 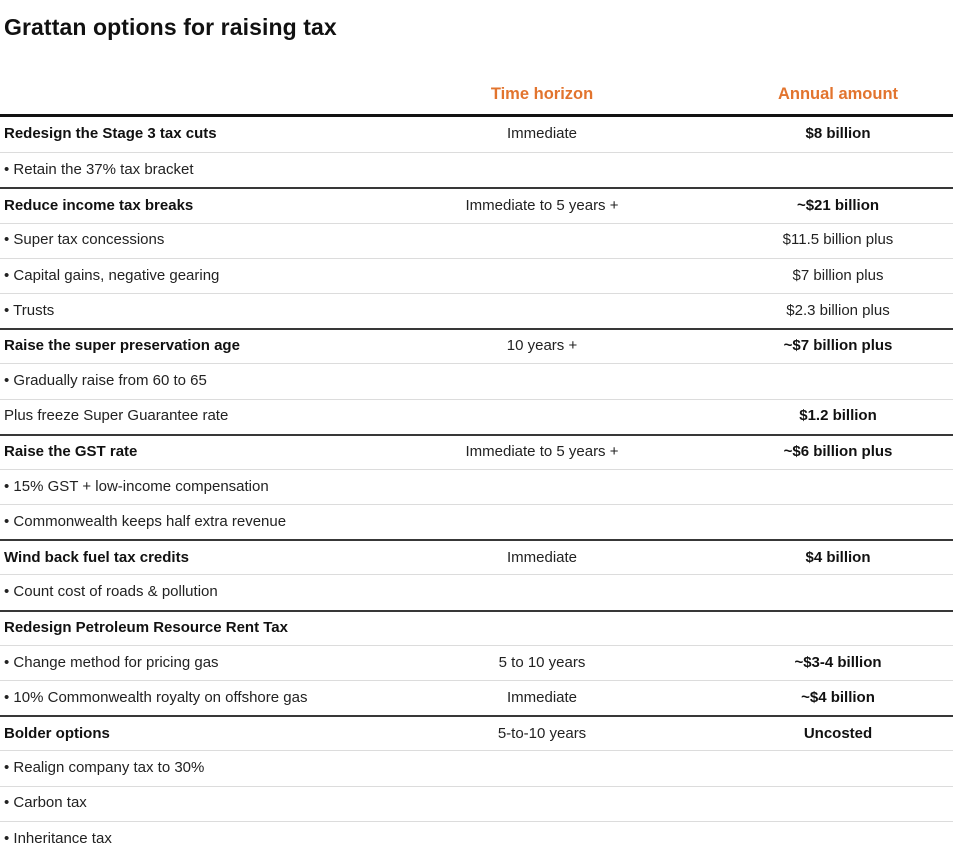 What do you see at coordinates (57, 733) in the screenshot?
I see `row-label: Bolder options` at bounding box center [57, 733].